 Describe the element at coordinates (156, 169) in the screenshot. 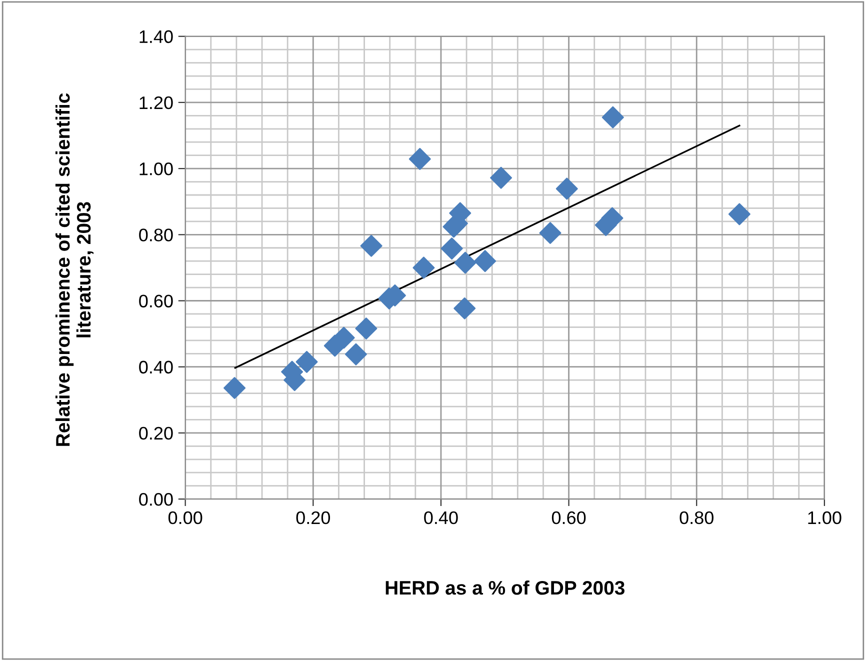

I see `y-tick-label: 1.00` at that location.